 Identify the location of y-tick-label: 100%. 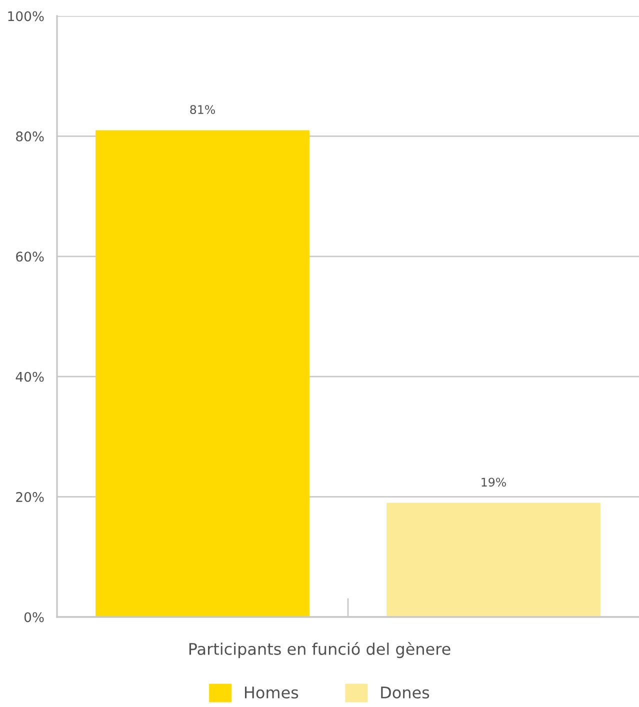
(26, 16).